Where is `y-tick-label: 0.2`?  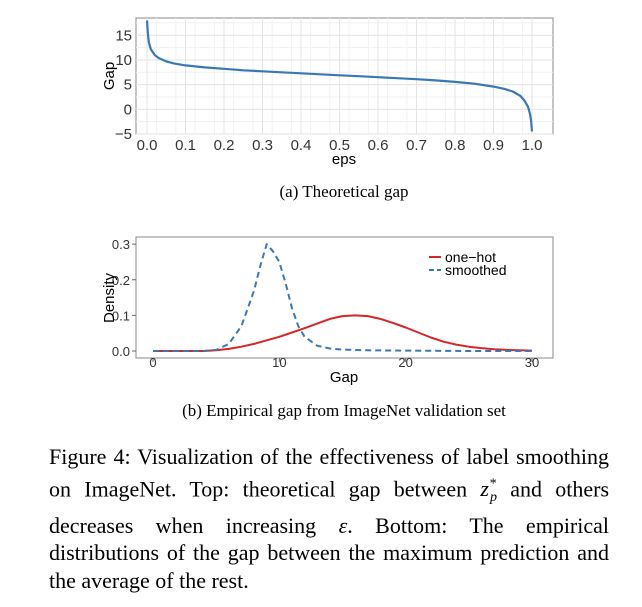 y-tick-label: 0.2 is located at coordinates (121, 280).